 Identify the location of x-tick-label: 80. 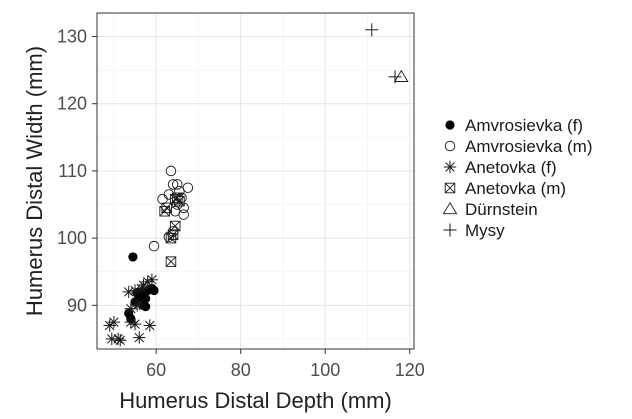
(241, 370).